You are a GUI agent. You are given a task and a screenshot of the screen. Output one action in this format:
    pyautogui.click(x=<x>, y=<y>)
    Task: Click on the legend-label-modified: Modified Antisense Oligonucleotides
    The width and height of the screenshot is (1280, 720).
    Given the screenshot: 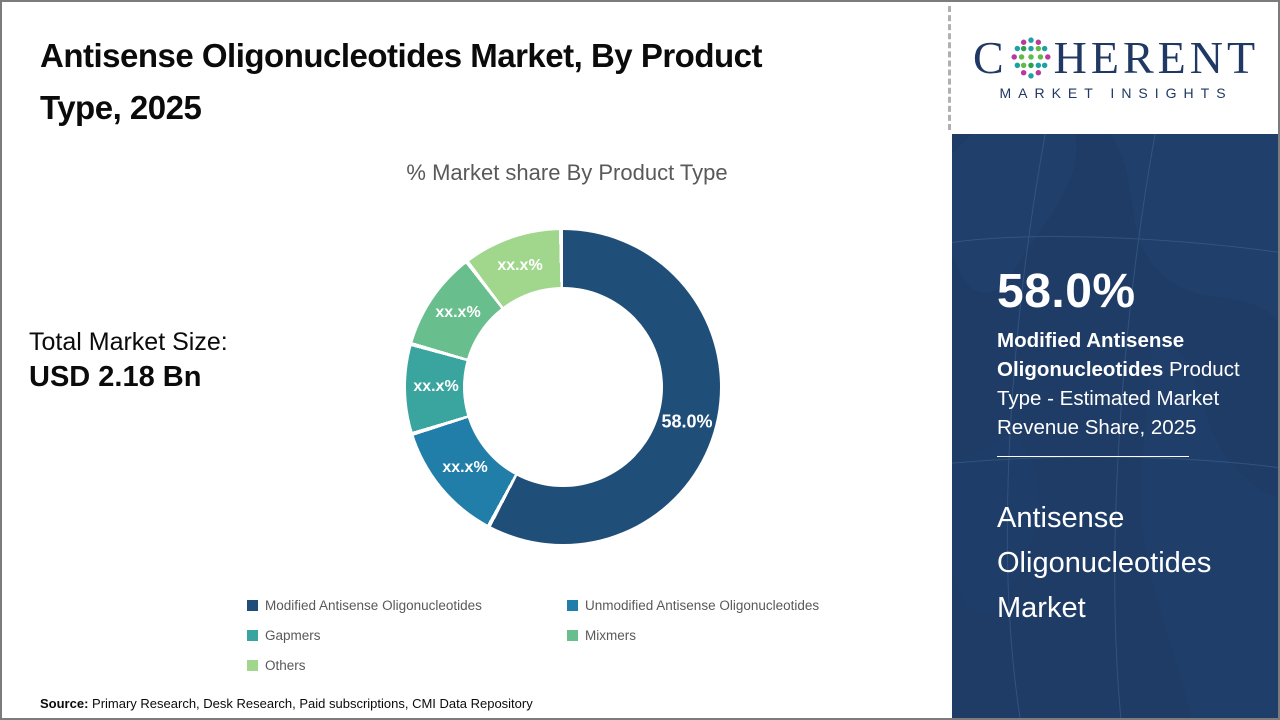 What is the action you would take?
    pyautogui.click(x=373, y=605)
    